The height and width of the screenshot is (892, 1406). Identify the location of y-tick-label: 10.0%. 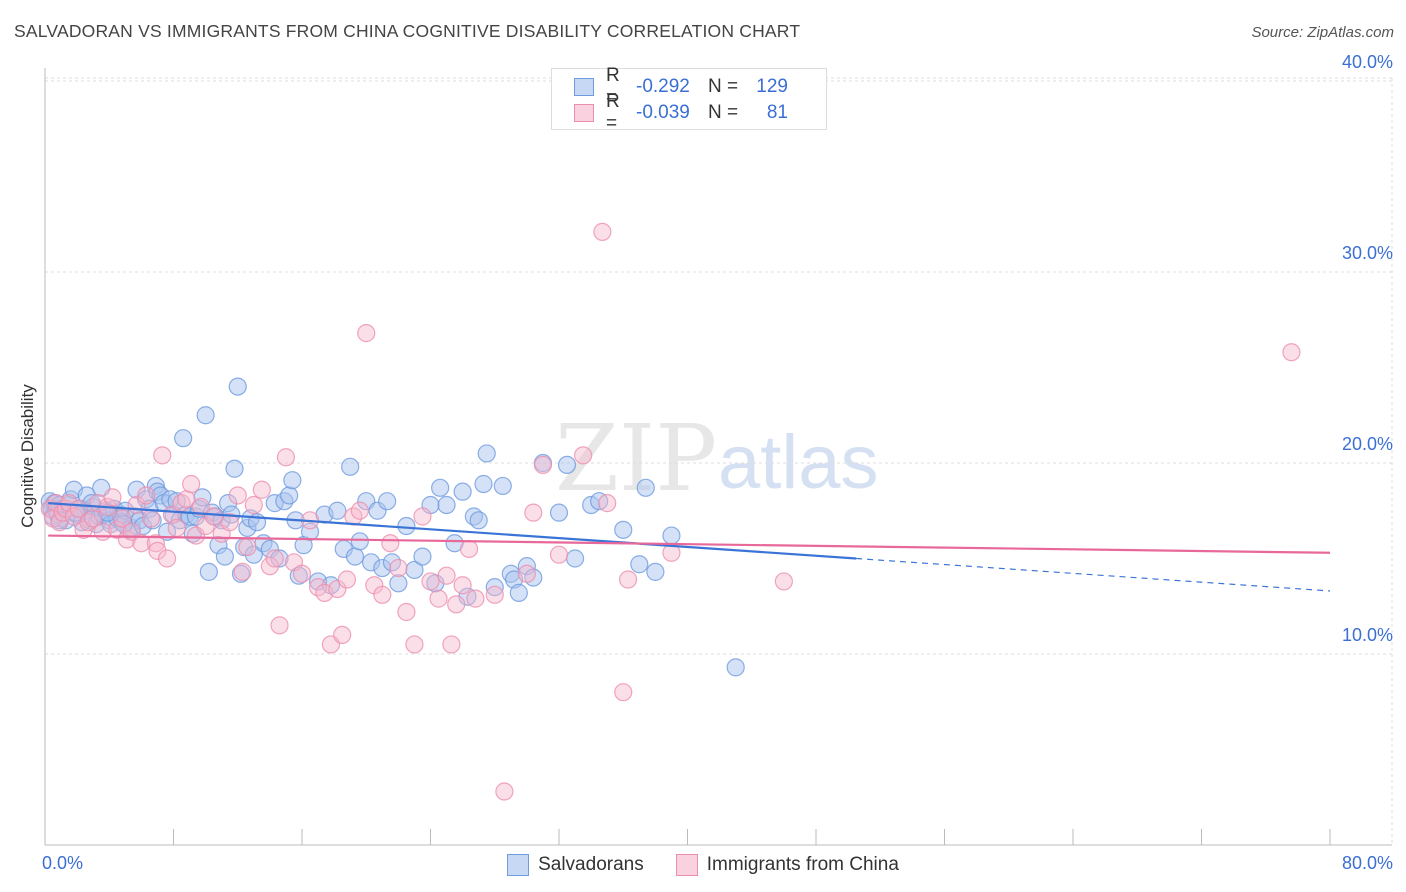
(1367, 635).